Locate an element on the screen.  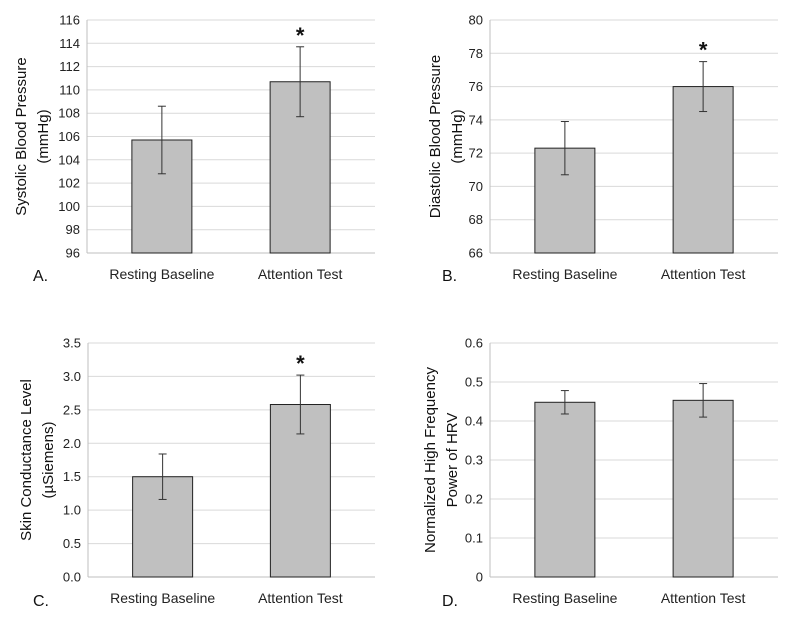
y-axis-title-line1: Systolic Blood Pressure is located at coordinates (21, 136).